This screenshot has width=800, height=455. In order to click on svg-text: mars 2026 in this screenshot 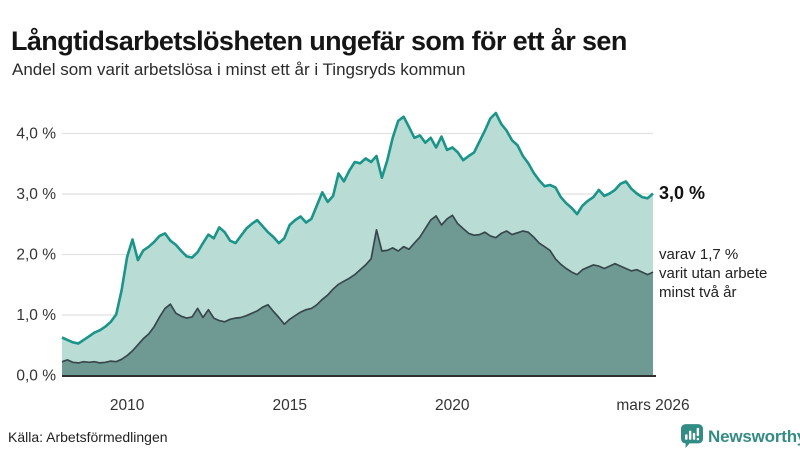, I will do `click(652, 405)`.